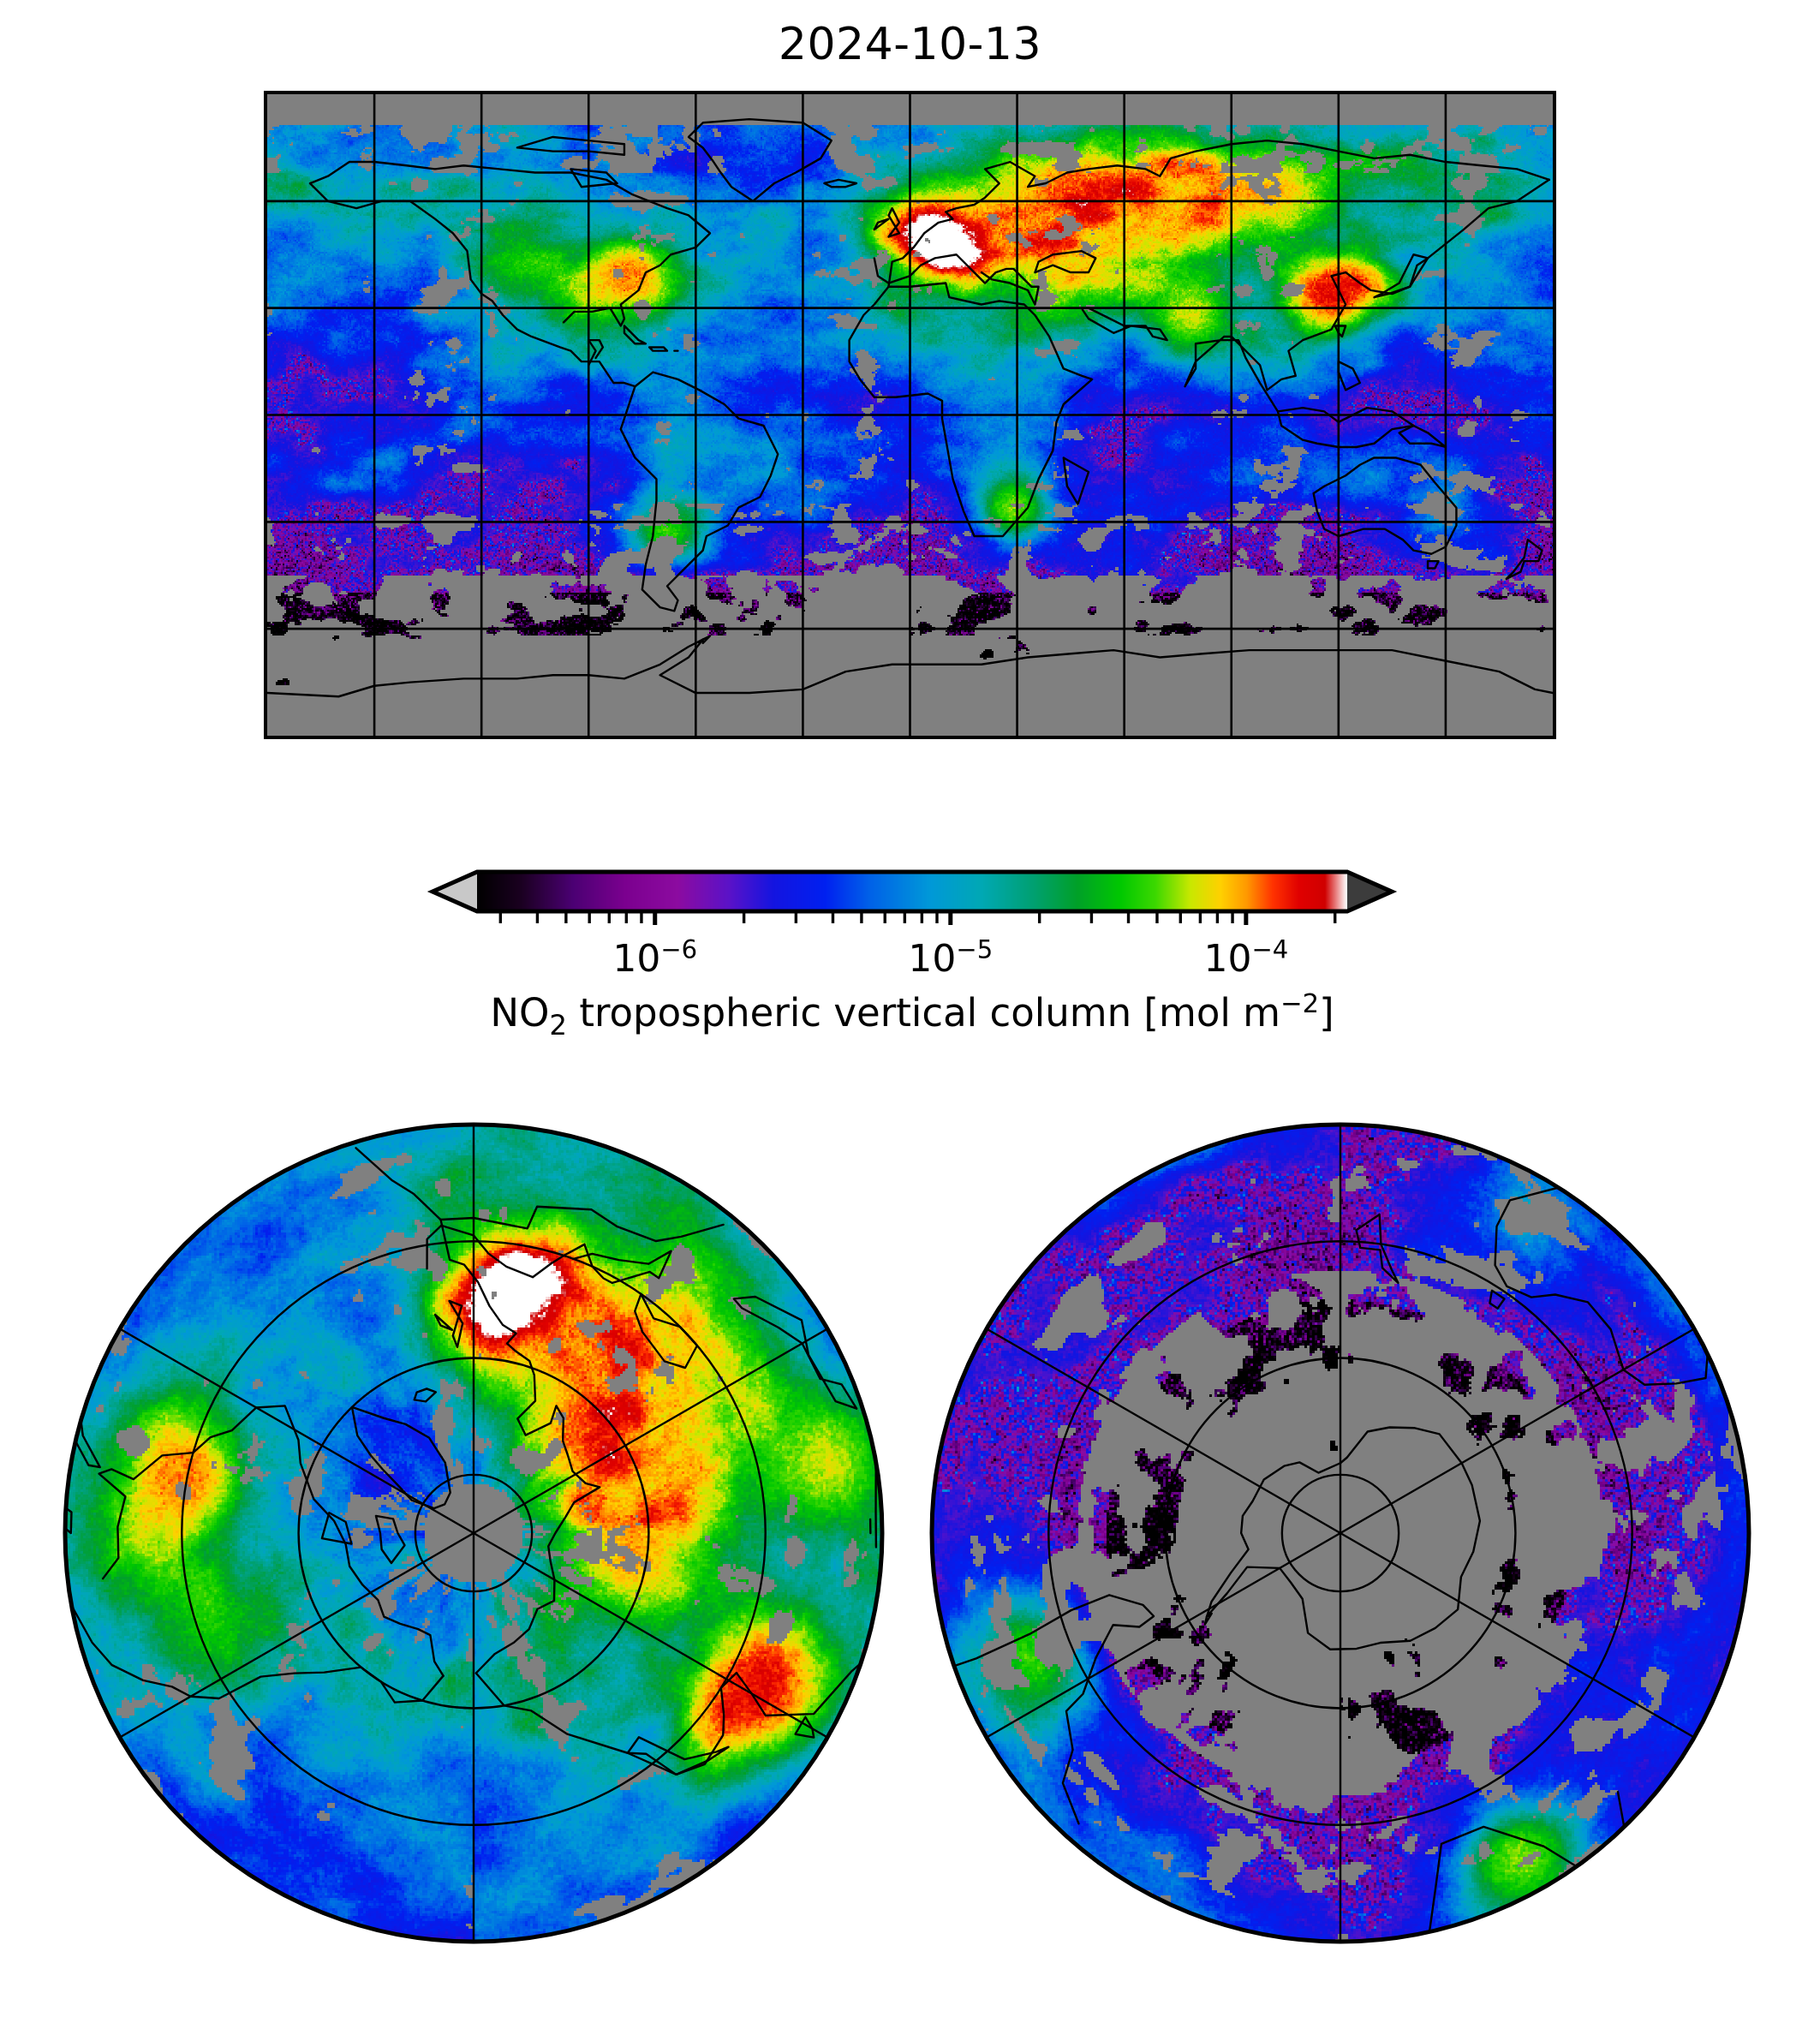 The image size is (1820, 2023). What do you see at coordinates (951, 957) in the screenshot?
I see `colorbar-tick-label: 10⁻⁵` at bounding box center [951, 957].